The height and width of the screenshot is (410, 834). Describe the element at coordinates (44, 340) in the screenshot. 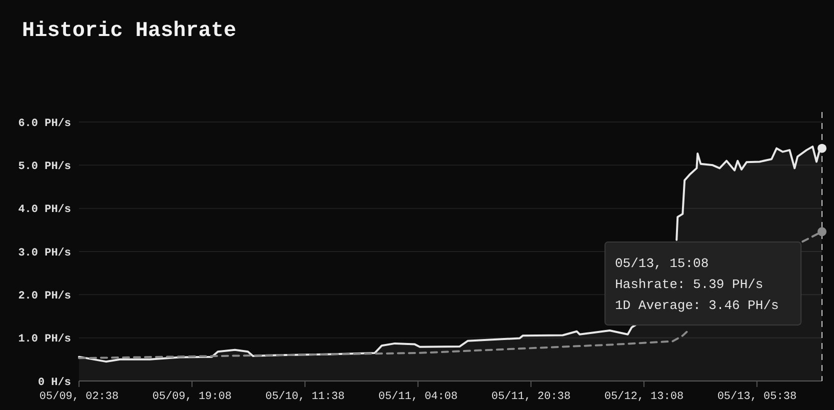

I see `y-tick-label: 1.0 PH/s` at that location.